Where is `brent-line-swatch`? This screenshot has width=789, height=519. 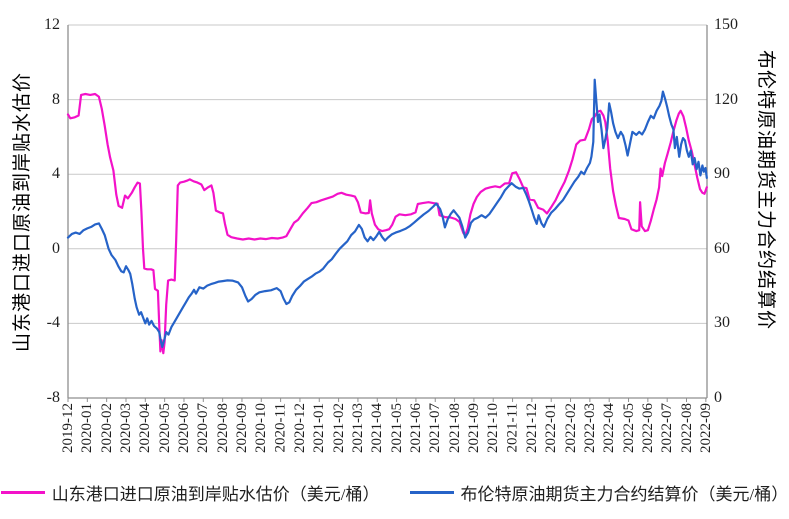
brent-line-swatch is located at coordinates (431, 492).